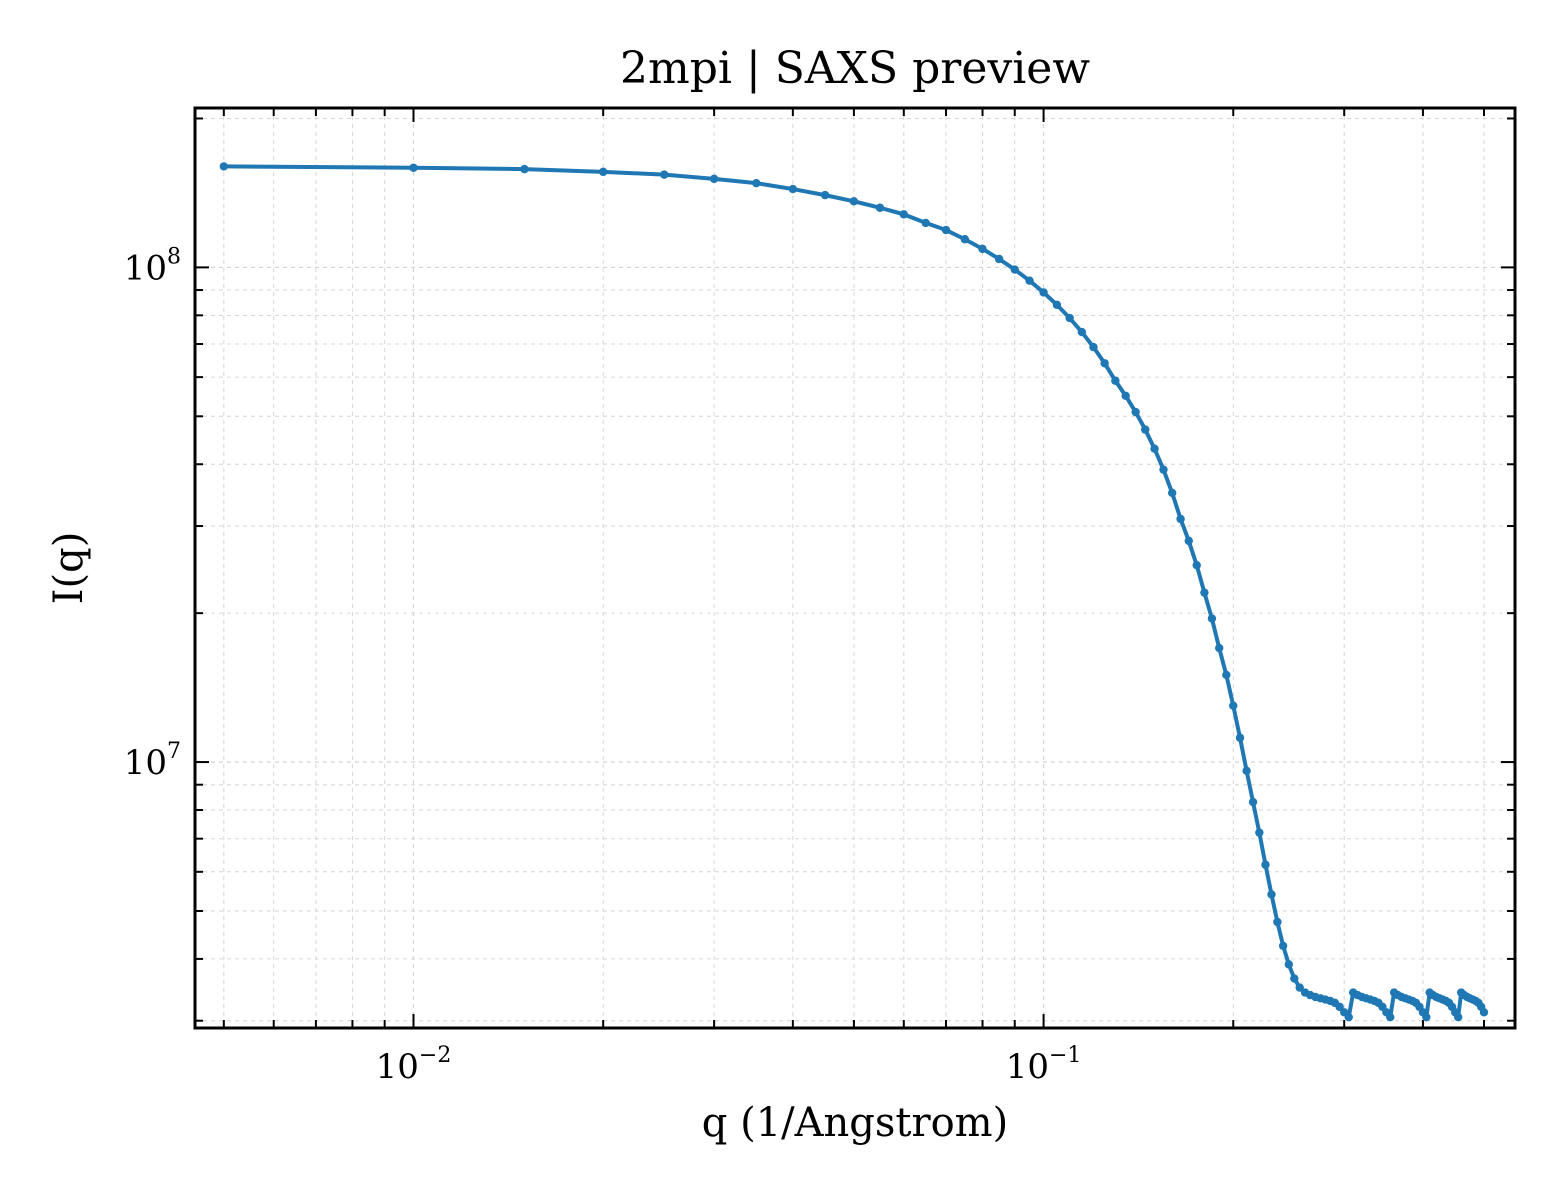 Image resolution: width=1560 pixels, height=1200 pixels. I want to click on x-tick-label: 10⁻¹, so click(1044, 1065).